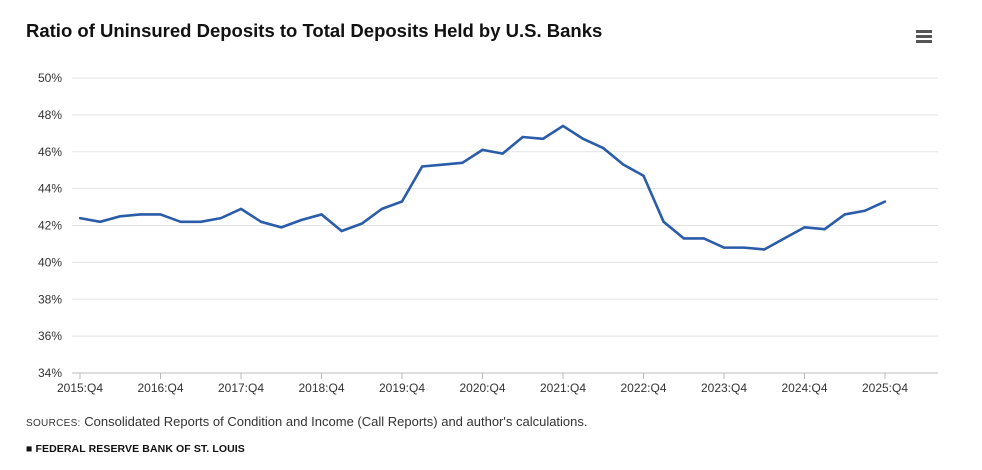 This screenshot has height=470, width=982. What do you see at coordinates (402, 388) in the screenshot?
I see `x-tick-label: 2019:Q4` at bounding box center [402, 388].